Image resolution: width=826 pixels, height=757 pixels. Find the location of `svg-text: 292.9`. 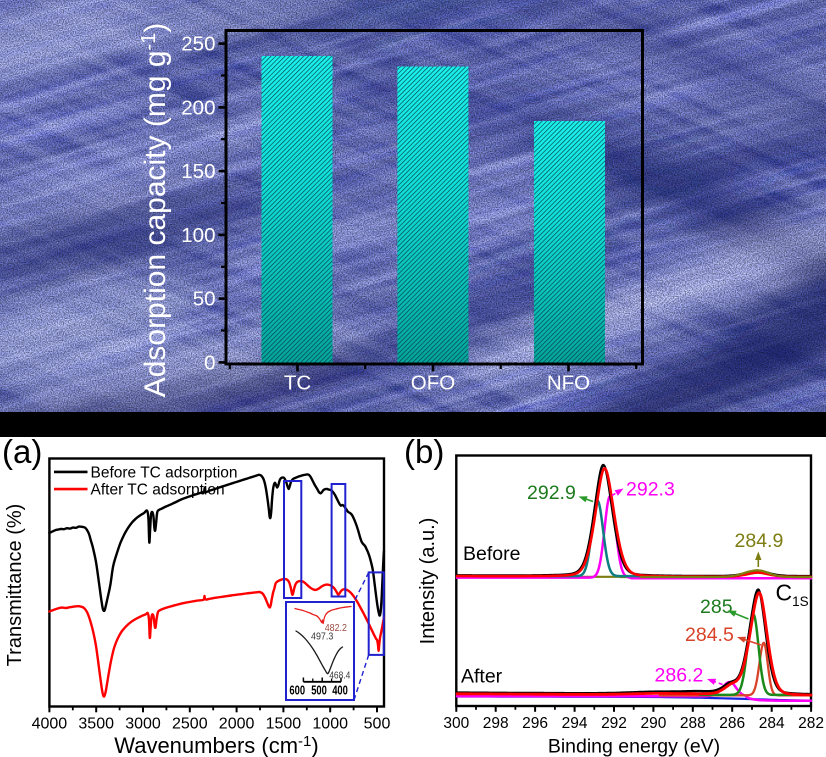

svg-text: 292.9 is located at coordinates (551, 493).